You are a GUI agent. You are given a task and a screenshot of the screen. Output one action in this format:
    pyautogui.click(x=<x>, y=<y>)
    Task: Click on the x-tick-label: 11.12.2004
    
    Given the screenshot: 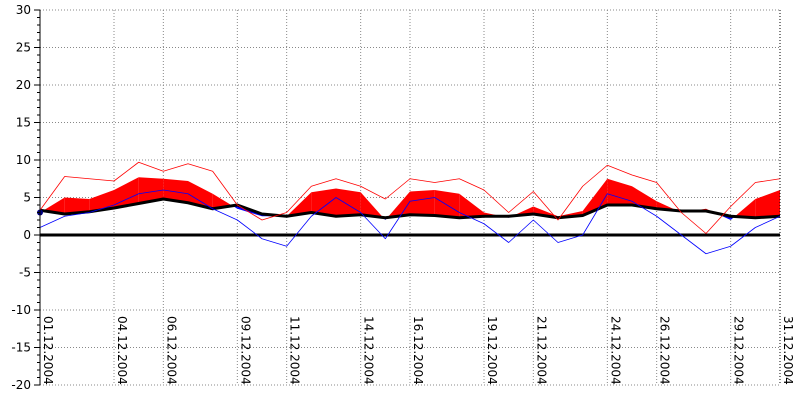 What is the action you would take?
    pyautogui.click(x=295, y=350)
    